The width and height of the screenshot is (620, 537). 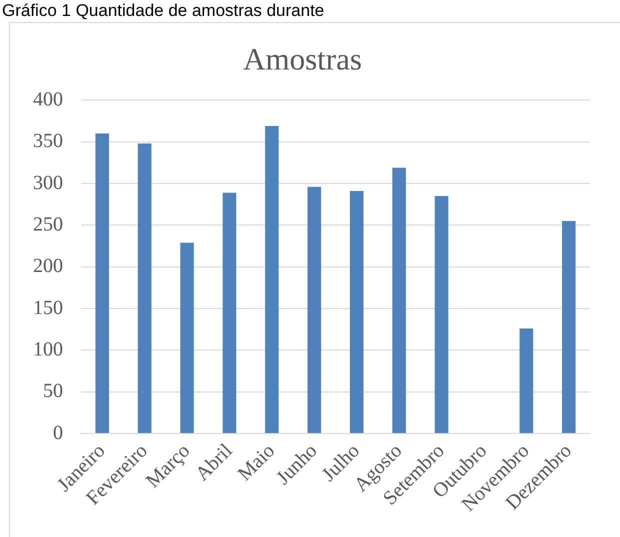 I want to click on y-tick-label: 100, so click(x=48, y=349).